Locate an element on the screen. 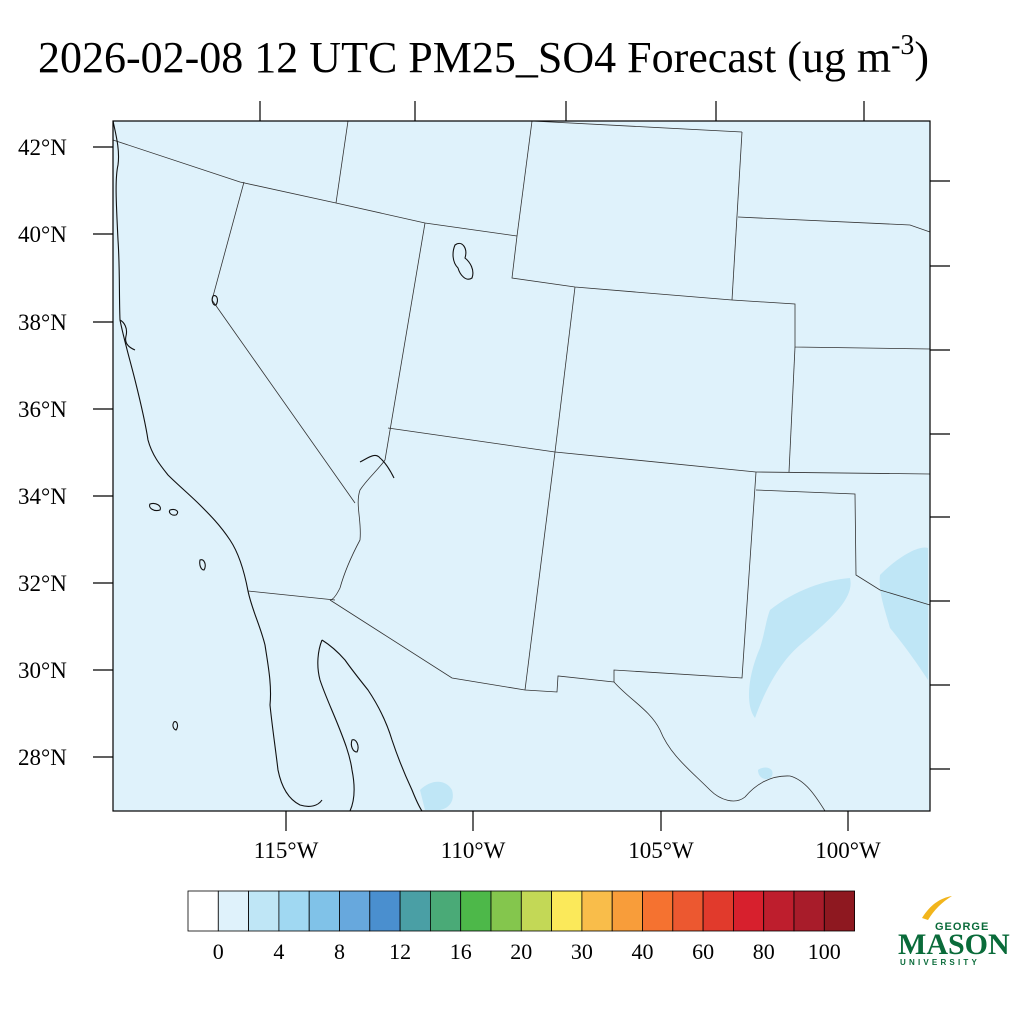 This screenshot has width=1024, height=1024. lat-label-34n: 34°N is located at coordinates (42, 496).